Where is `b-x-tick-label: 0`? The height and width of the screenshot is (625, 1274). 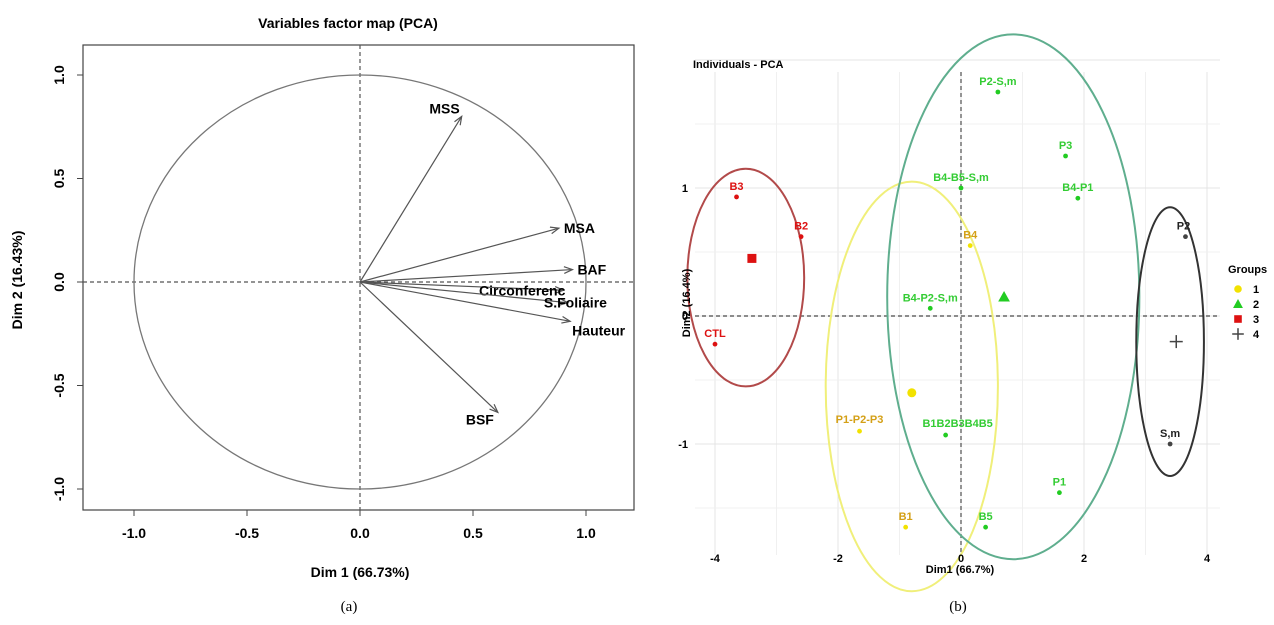
b-x-tick-label: 0 is located at coordinates (961, 559).